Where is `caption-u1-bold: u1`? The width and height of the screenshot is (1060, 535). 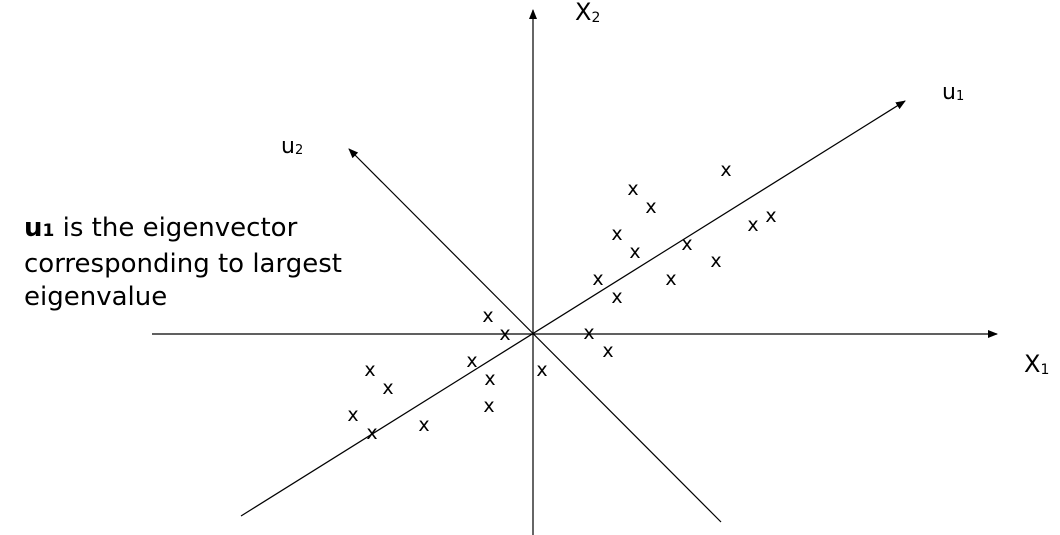 caption-u1-bold: u1 is located at coordinates (39, 228).